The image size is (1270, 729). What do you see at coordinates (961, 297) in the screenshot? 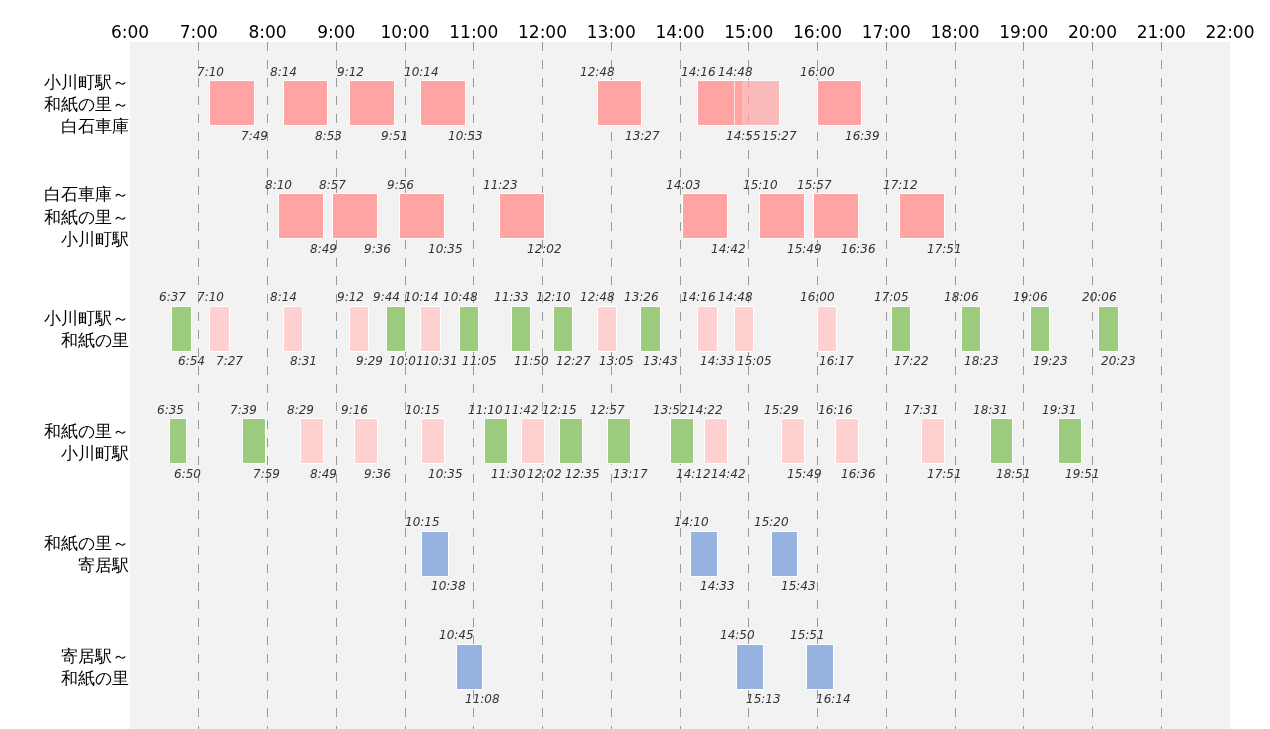
I see `annotation: 18:06` at bounding box center [961, 297].